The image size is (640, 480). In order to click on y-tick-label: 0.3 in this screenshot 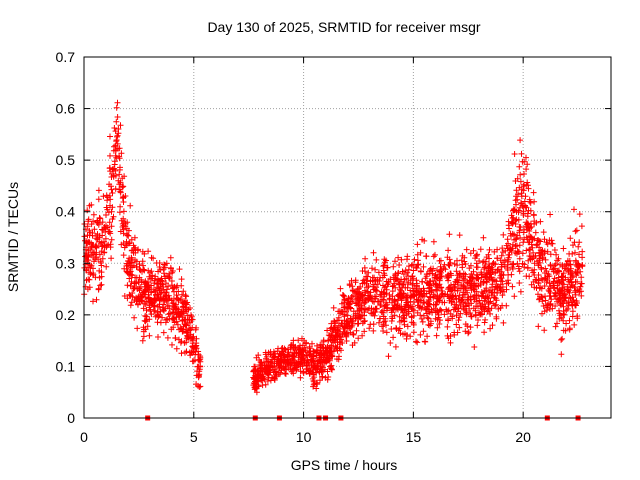, I will do `click(66, 263)`.